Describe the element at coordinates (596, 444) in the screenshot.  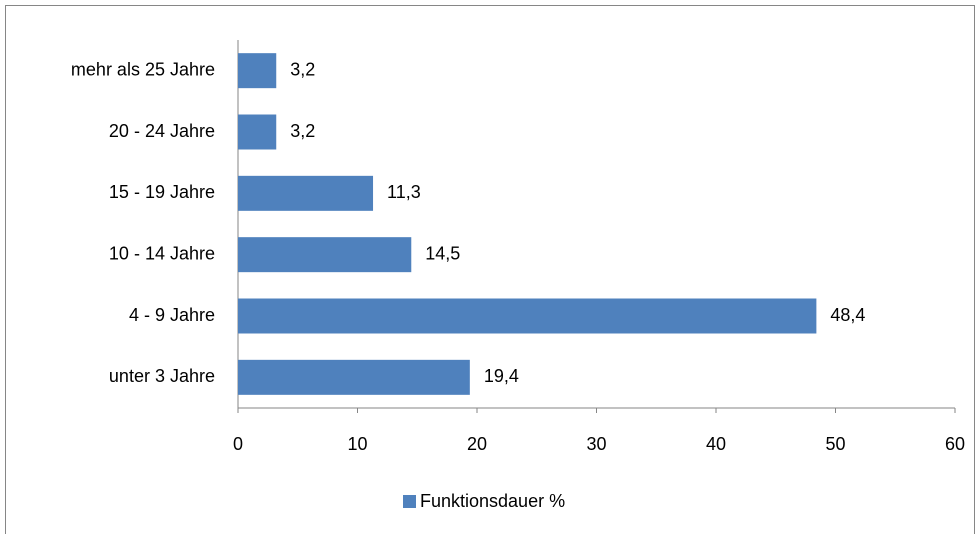
I see `x-tick-label: 30` at that location.